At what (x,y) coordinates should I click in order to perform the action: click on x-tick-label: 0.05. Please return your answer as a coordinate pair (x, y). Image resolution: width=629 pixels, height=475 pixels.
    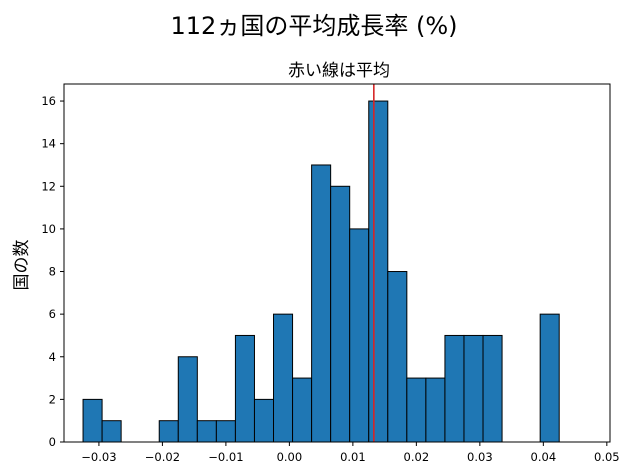
    Looking at the image, I should click on (607, 457).